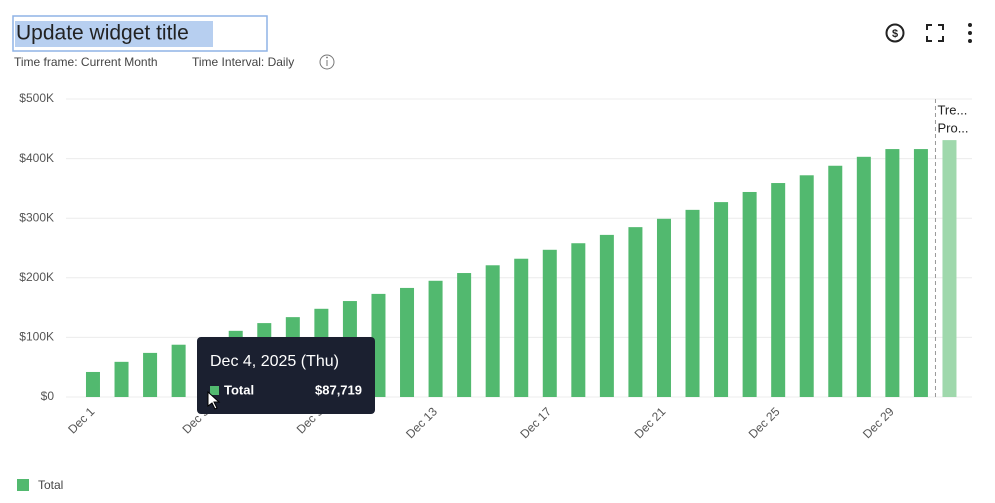 Image resolution: width=995 pixels, height=503 pixels. I want to click on title-selection, so click(114, 34).